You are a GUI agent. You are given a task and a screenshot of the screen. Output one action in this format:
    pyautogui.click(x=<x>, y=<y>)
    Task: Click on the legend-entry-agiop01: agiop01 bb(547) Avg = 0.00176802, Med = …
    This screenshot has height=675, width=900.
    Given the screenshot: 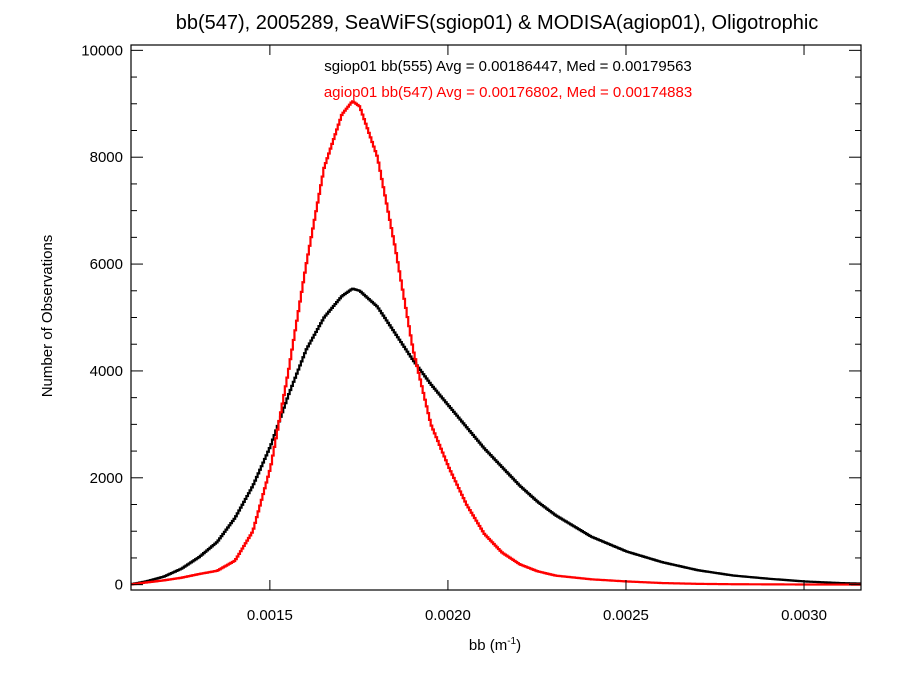 What is the action you would take?
    pyautogui.click(x=508, y=92)
    